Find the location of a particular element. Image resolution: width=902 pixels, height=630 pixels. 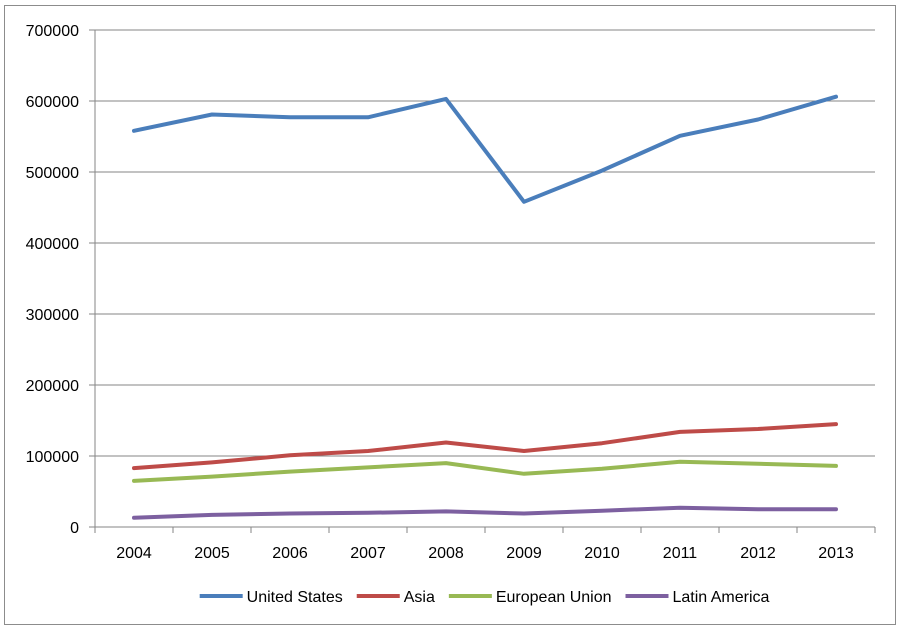

y-tick-label: 500000 is located at coordinates (52, 173).